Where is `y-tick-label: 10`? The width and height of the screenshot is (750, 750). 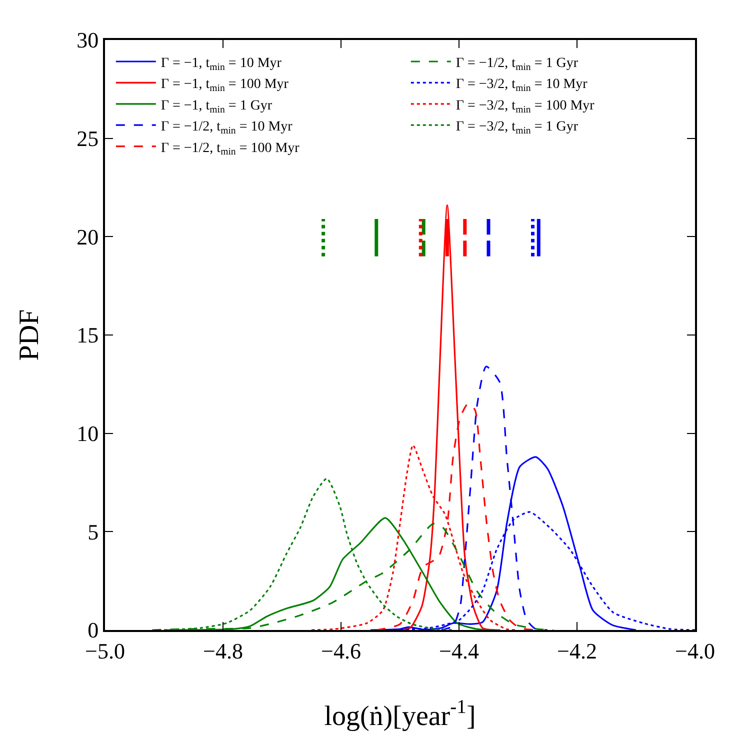
y-tick-label: 10 is located at coordinates (87, 433).